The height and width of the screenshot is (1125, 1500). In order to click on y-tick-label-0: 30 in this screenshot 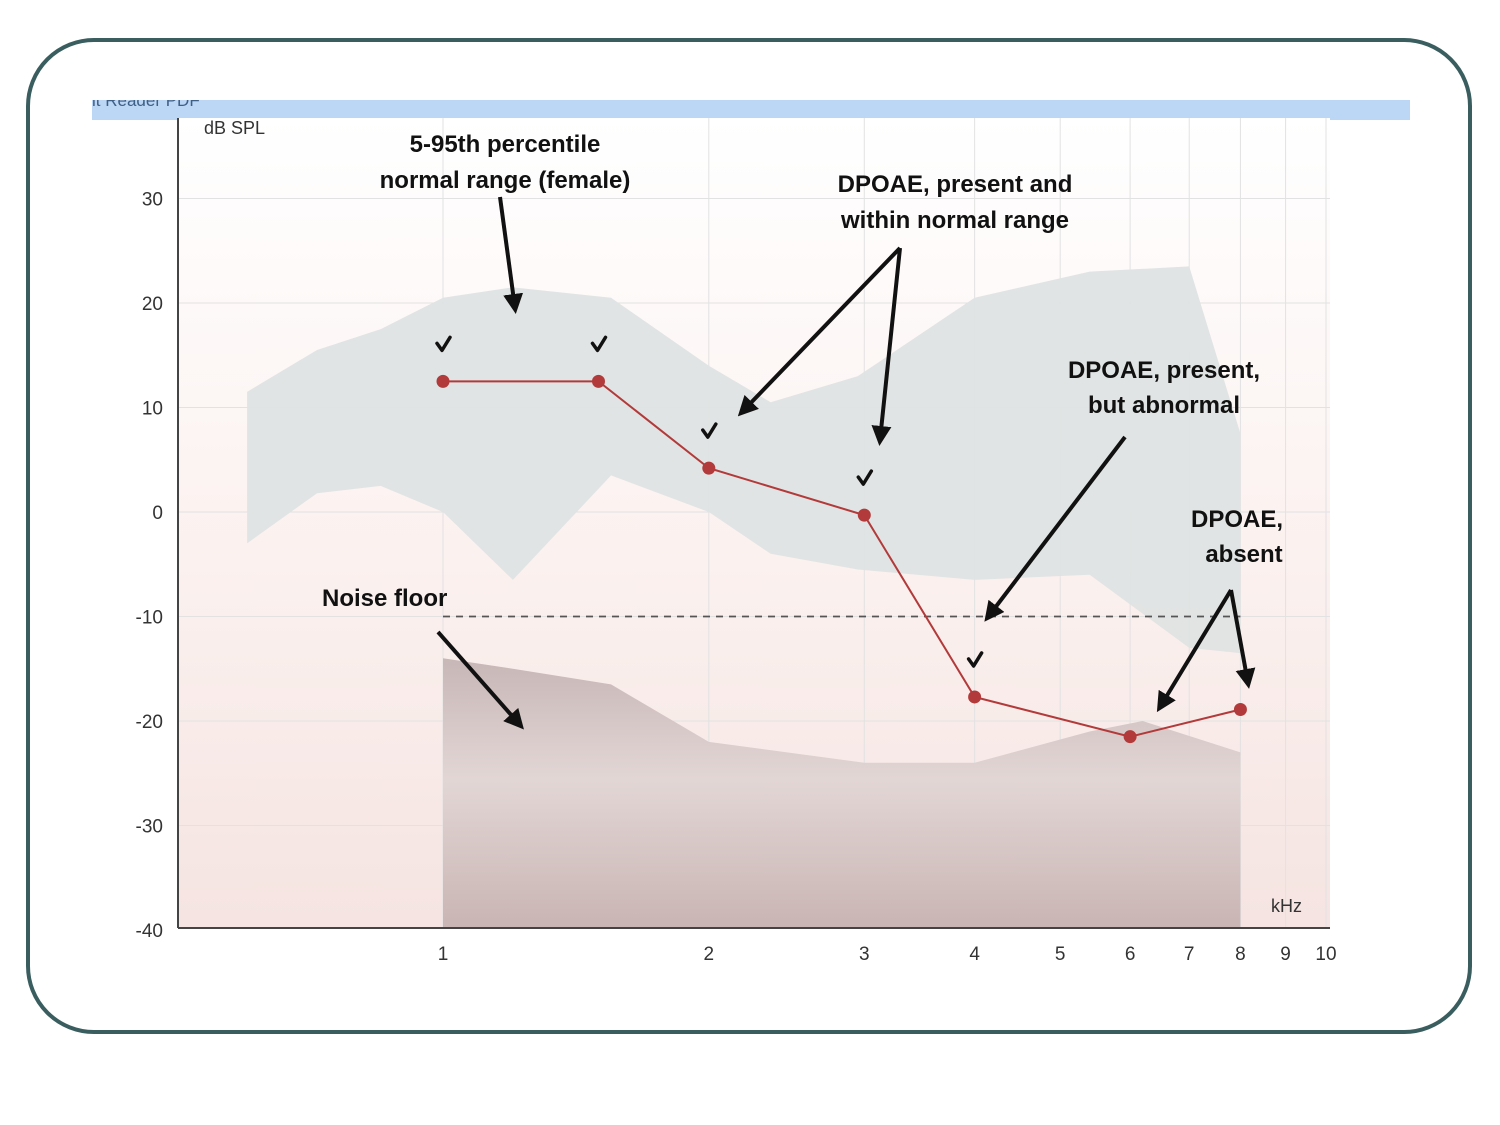, I will do `click(152, 200)`.